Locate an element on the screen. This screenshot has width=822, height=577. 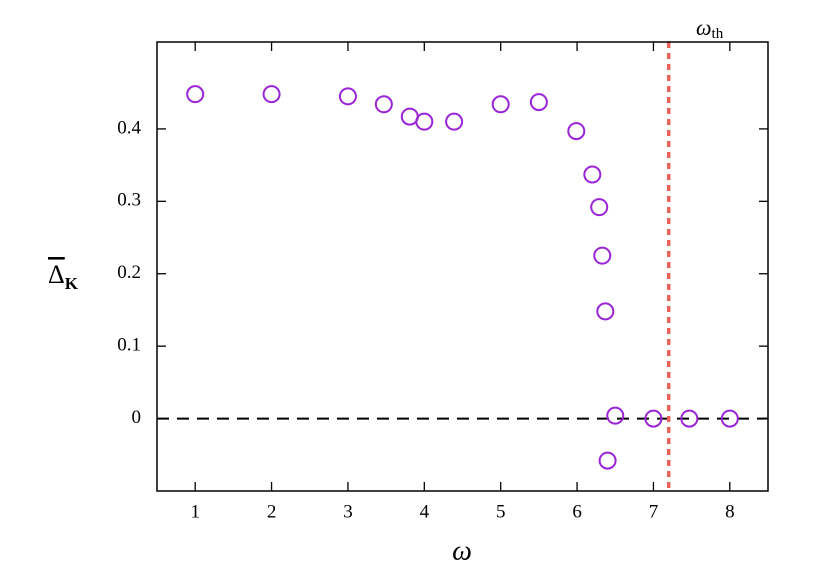
x-tick-label: 8 is located at coordinates (730, 511).